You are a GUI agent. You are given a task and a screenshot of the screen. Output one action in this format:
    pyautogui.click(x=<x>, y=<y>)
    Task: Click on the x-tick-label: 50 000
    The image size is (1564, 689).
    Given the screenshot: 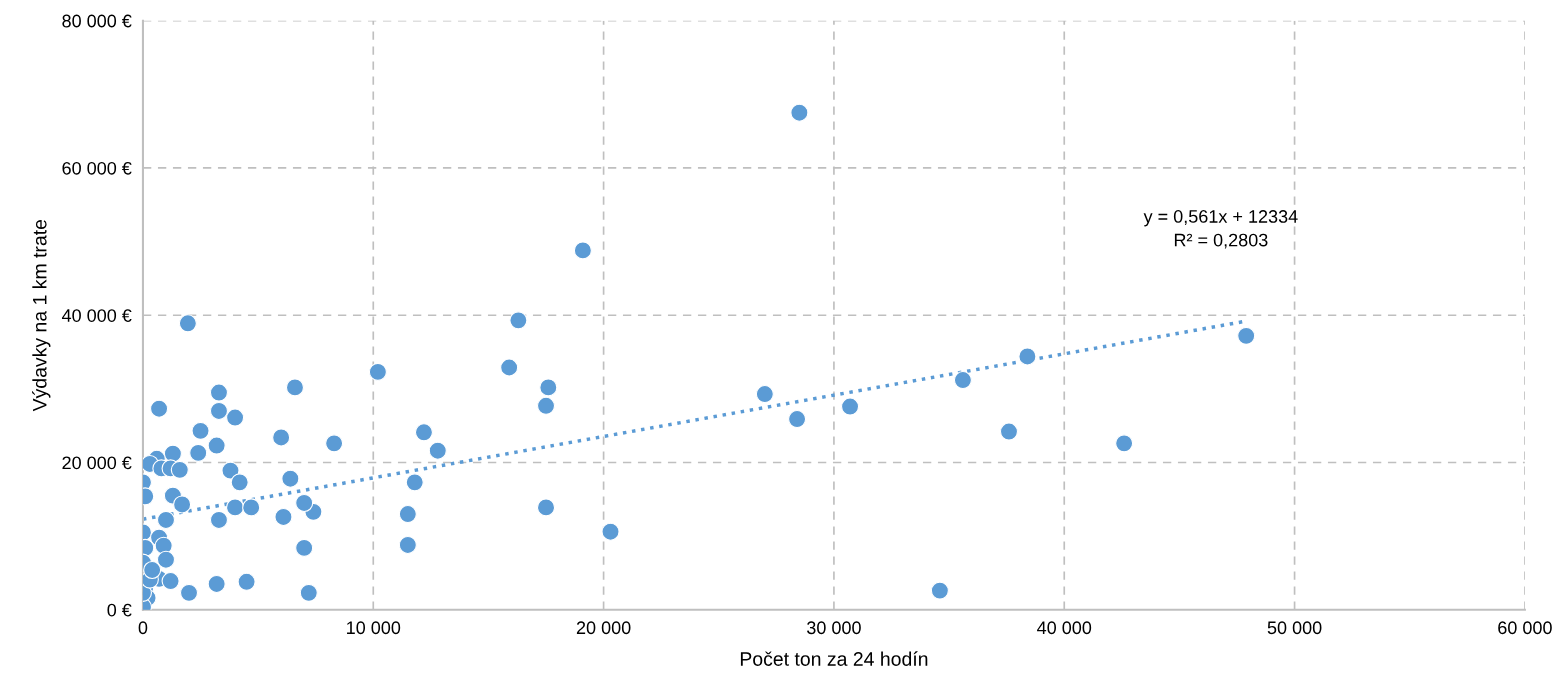 What is the action you would take?
    pyautogui.click(x=1294, y=628)
    